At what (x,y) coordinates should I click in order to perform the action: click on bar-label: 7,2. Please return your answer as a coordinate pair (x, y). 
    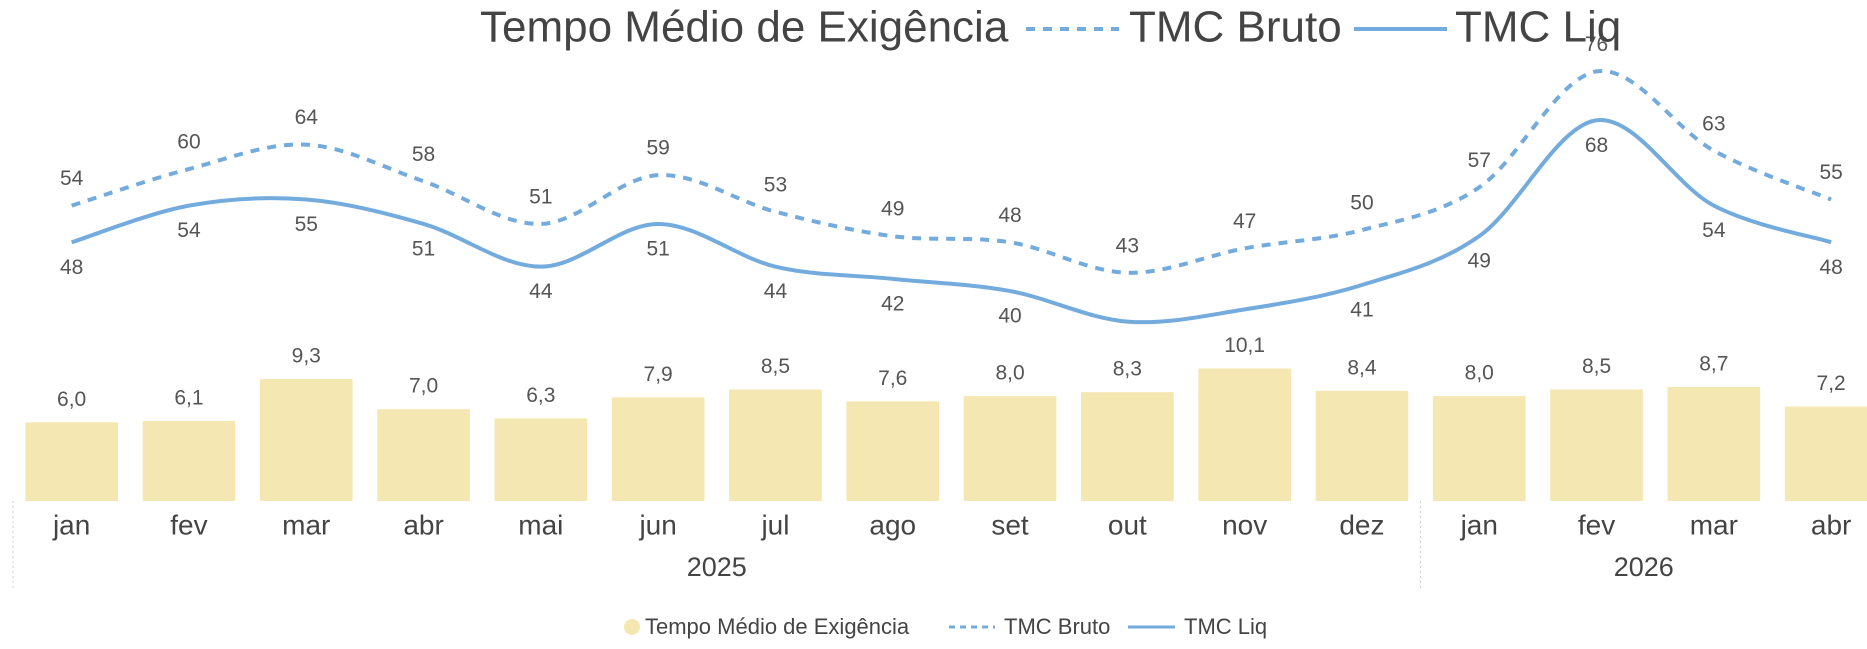
    Looking at the image, I should click on (1831, 383).